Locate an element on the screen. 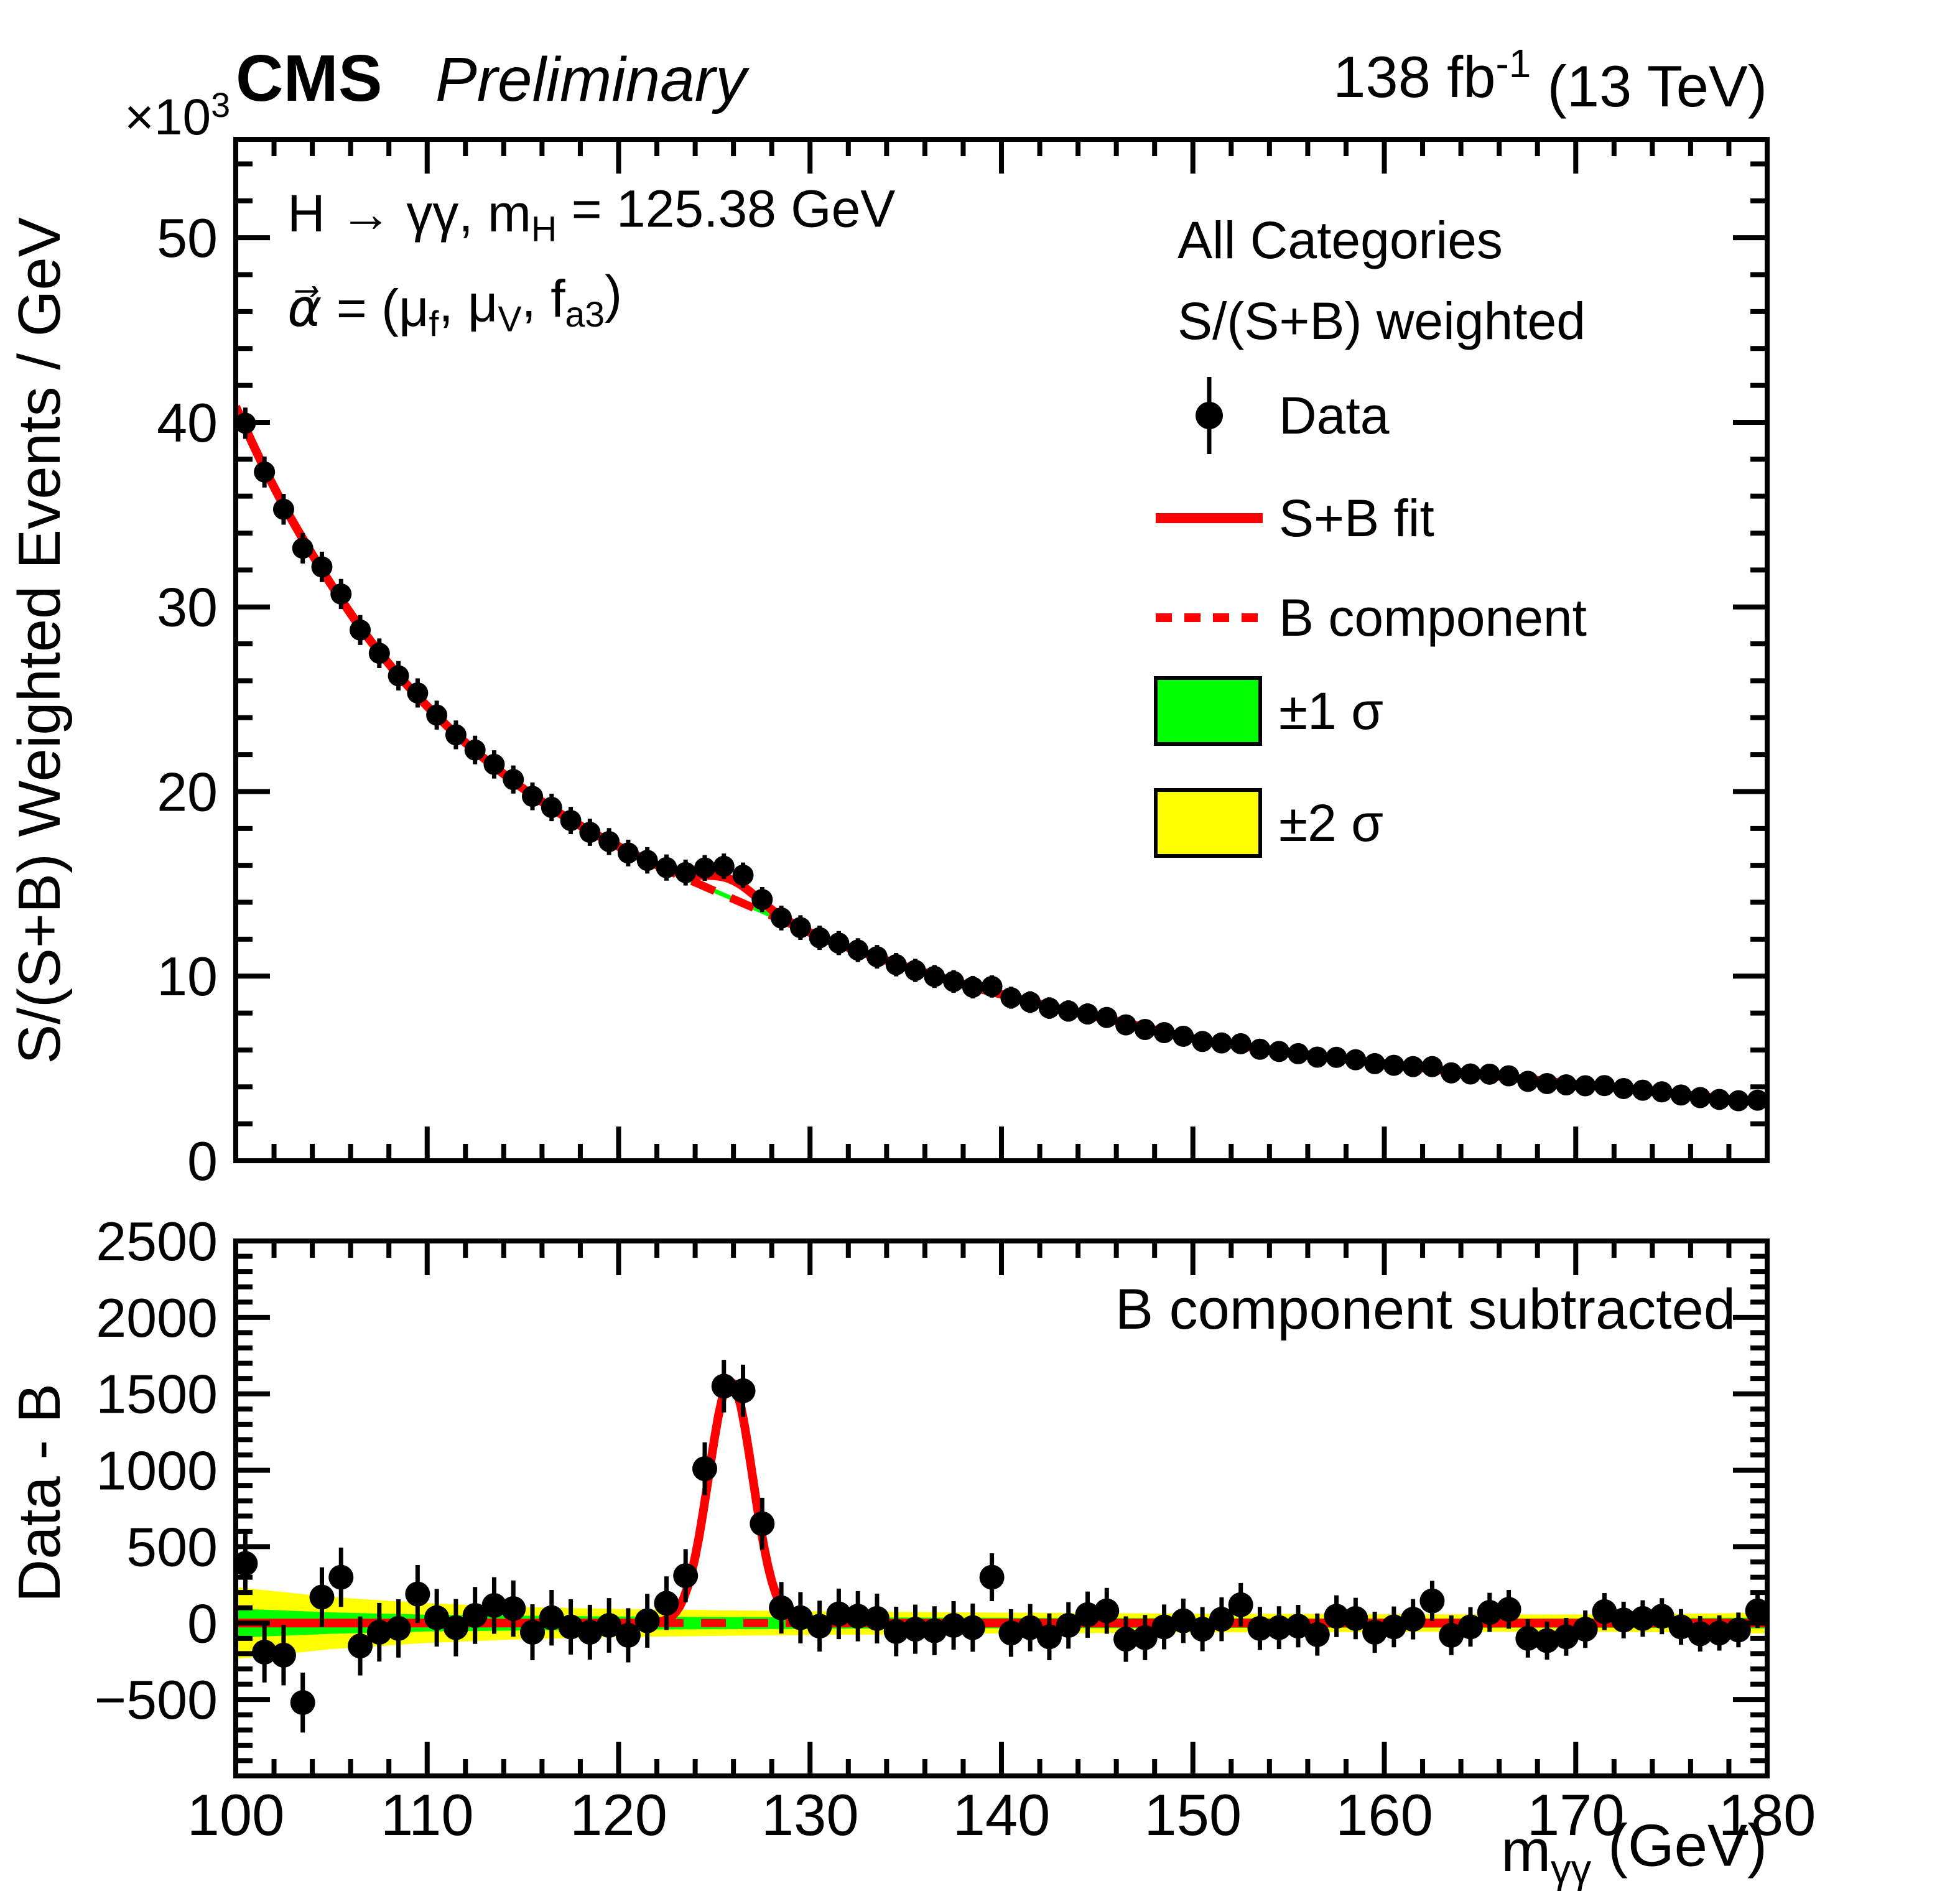  svg-text: 20 is located at coordinates (187, 791).